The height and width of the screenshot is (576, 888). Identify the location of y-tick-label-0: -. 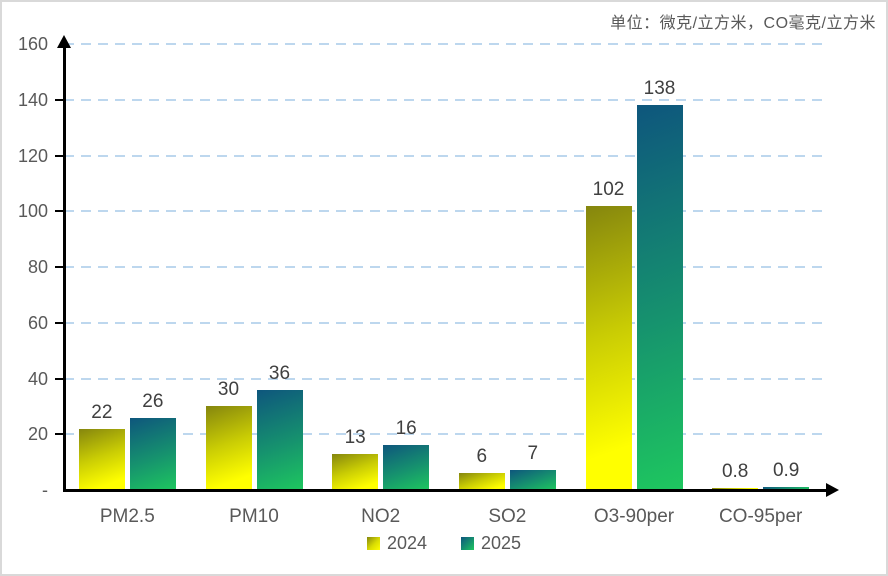
(45, 490).